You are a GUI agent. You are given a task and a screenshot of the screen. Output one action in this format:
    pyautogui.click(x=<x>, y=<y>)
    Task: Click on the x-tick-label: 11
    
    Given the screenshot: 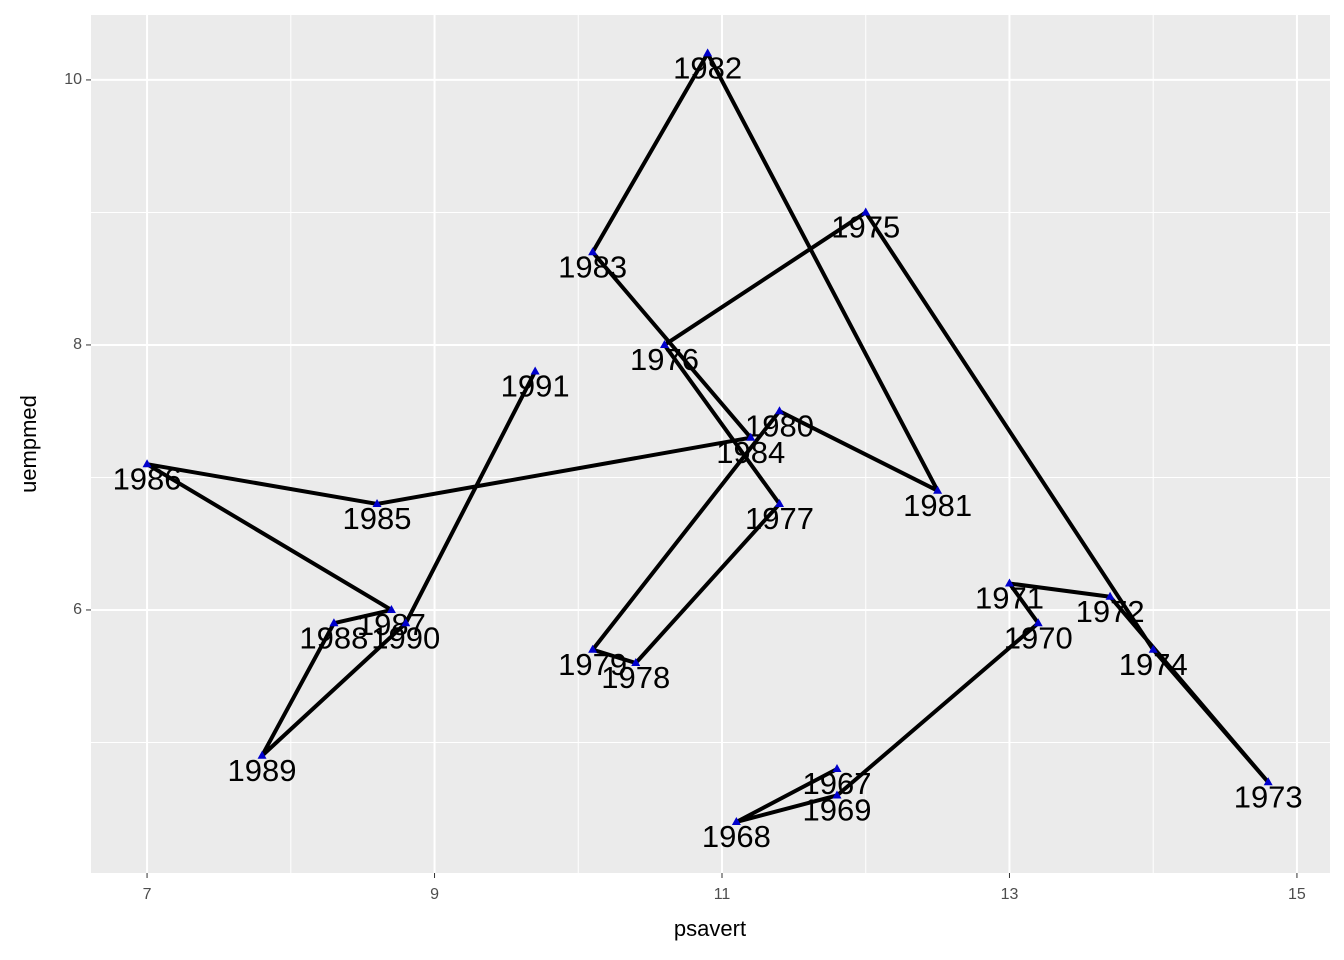 What is the action you would take?
    pyautogui.click(x=722, y=894)
    